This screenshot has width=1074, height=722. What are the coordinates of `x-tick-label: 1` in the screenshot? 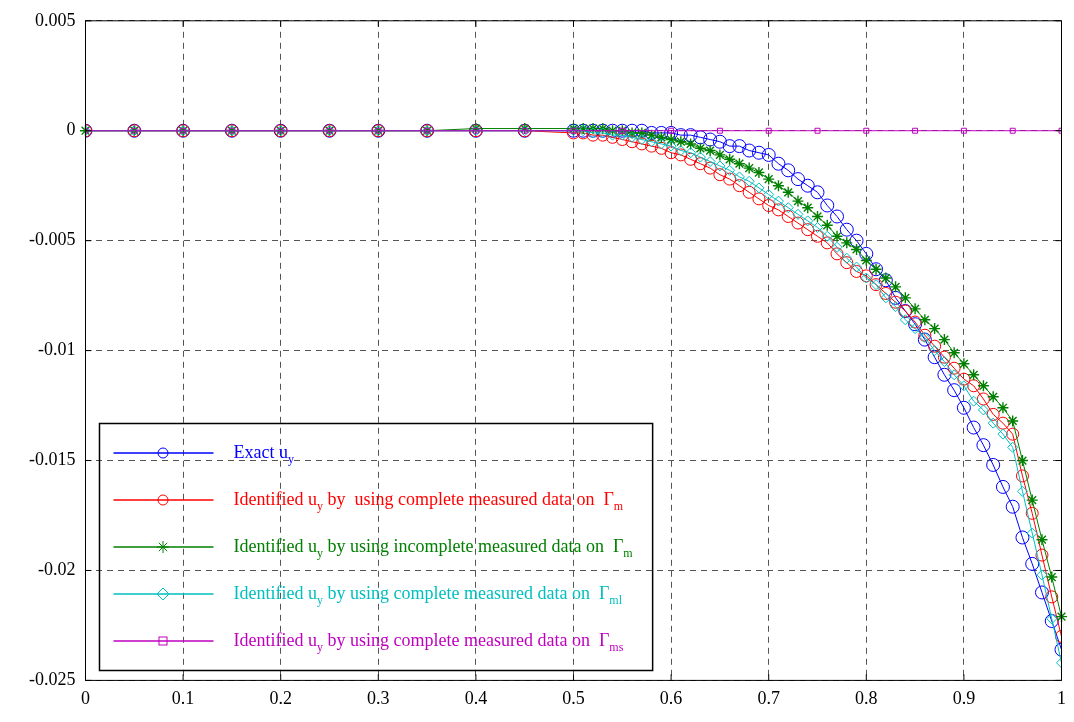 It's located at (1061, 697).